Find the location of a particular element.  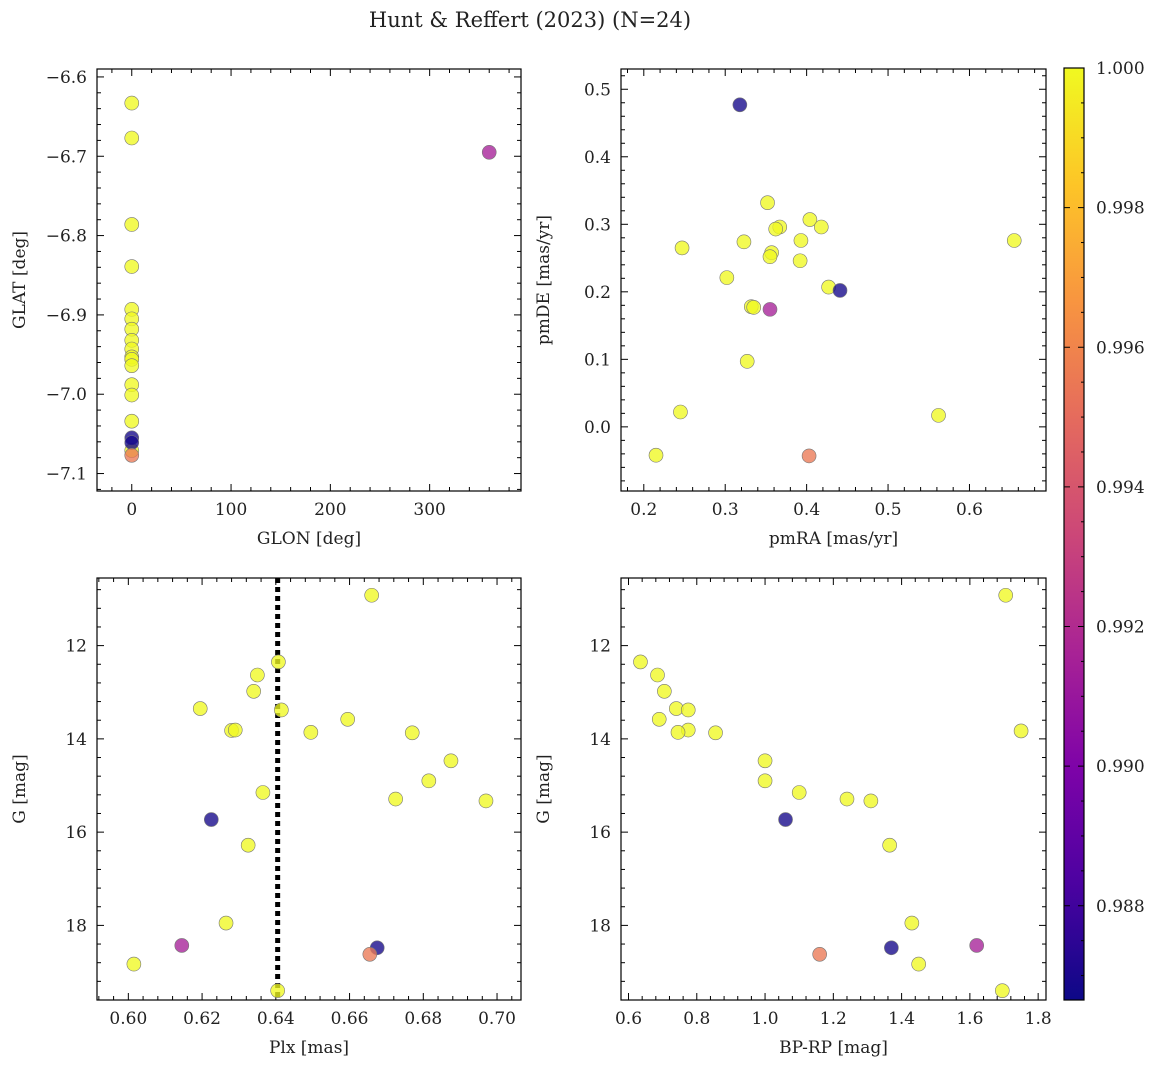

y-tick-label: 0.3 is located at coordinates (597, 225).